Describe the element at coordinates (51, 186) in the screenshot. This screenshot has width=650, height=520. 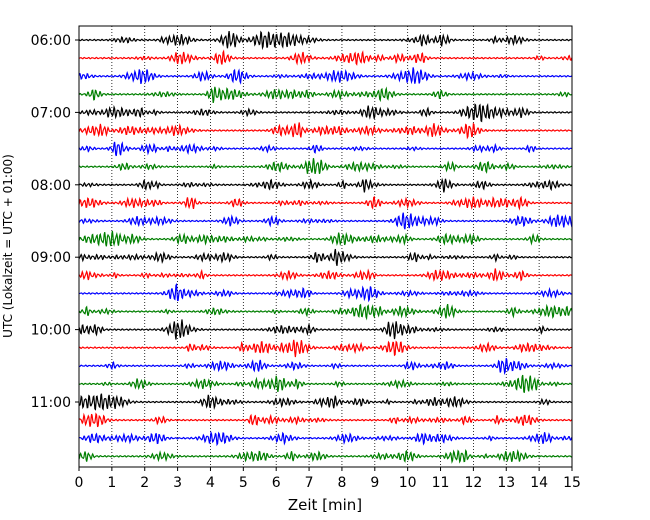
I see `y-tick-label: 08:00` at that location.